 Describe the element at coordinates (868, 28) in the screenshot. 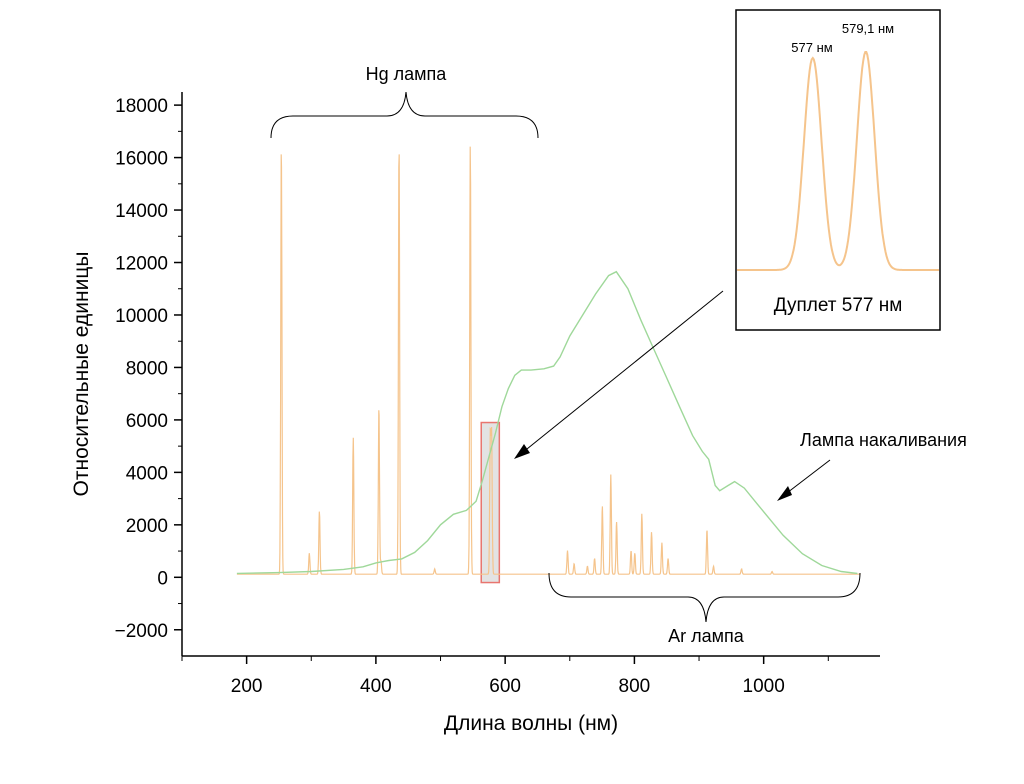

I see `inset-peak2-label: 579,1 нм` at that location.